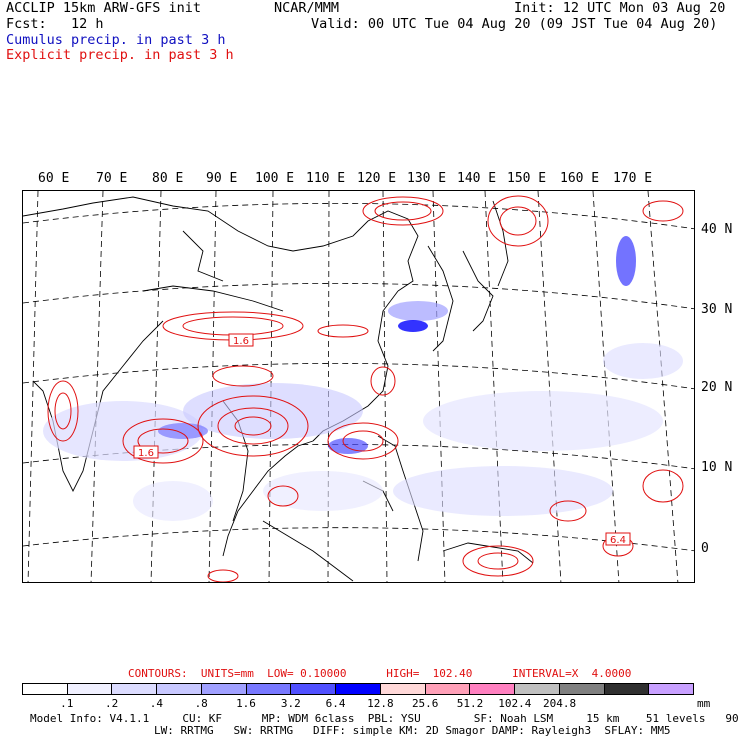 This screenshot has height=740, width=740. Describe the element at coordinates (527, 178) in the screenshot. I see `lon-label: 150 E` at that location.